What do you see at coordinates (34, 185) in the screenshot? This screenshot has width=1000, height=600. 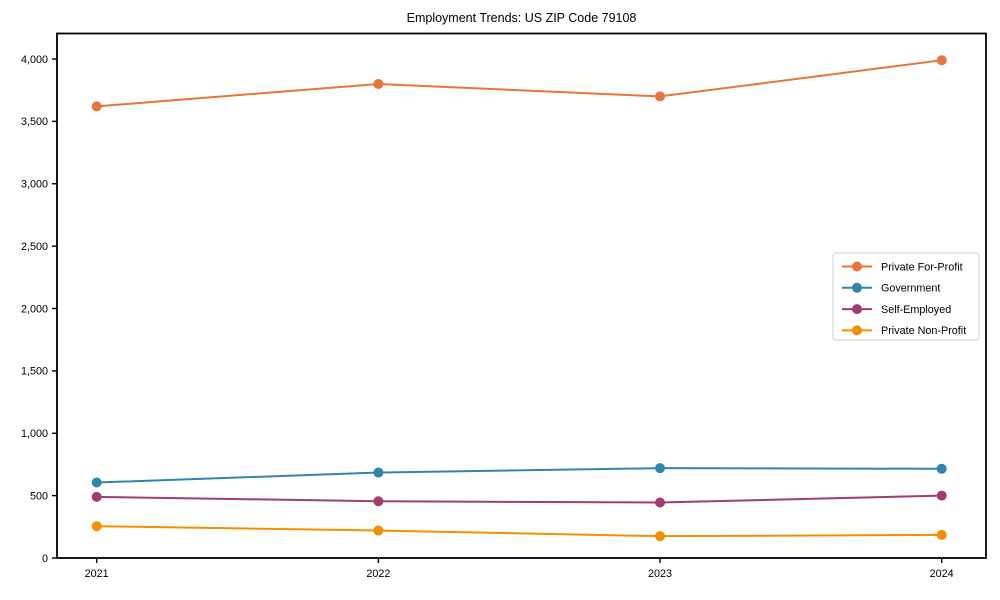 I see `y-tick-label: 3,000` at bounding box center [34, 185].